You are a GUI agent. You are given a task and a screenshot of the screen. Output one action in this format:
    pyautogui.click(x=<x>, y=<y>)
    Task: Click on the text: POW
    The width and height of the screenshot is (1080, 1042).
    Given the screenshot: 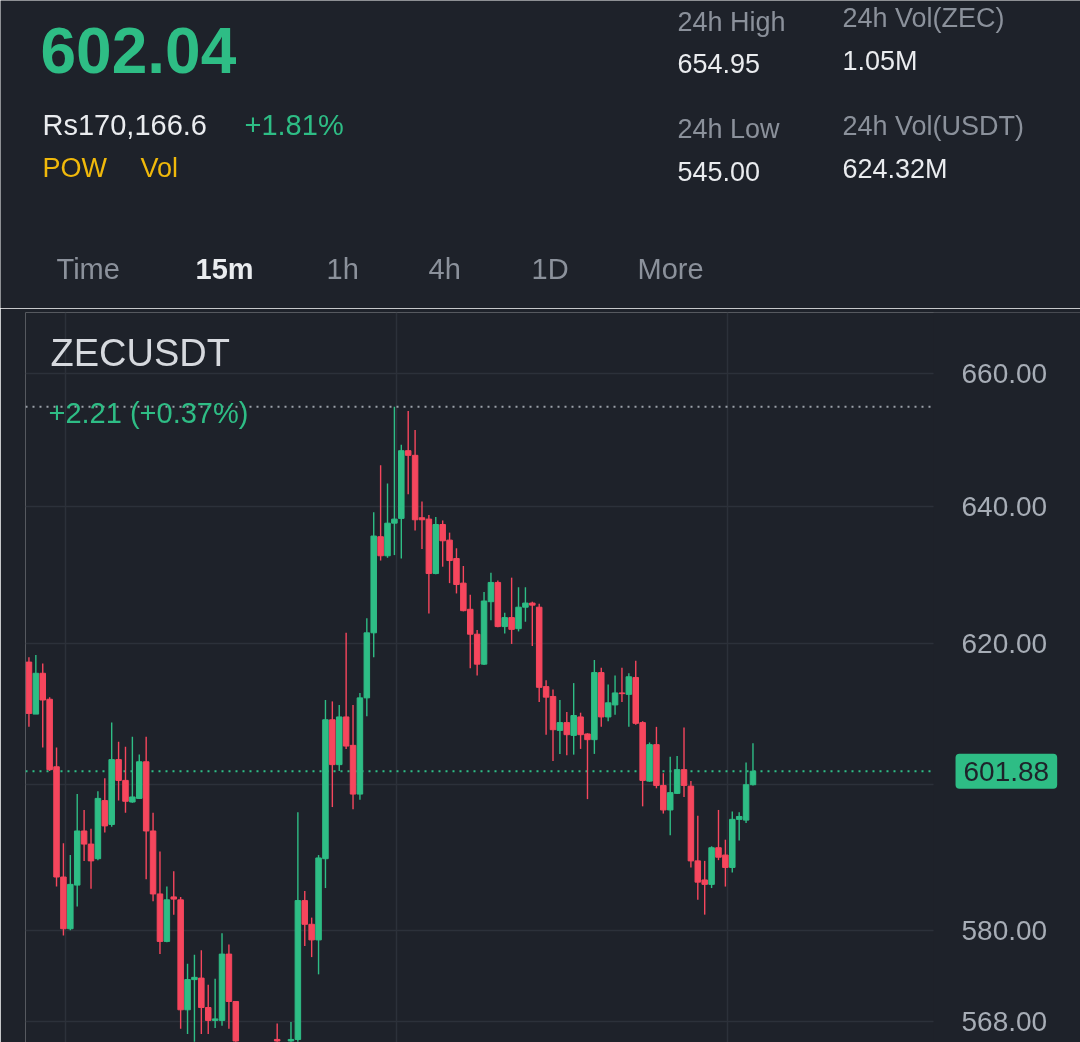 What is the action you would take?
    pyautogui.click(x=75, y=167)
    